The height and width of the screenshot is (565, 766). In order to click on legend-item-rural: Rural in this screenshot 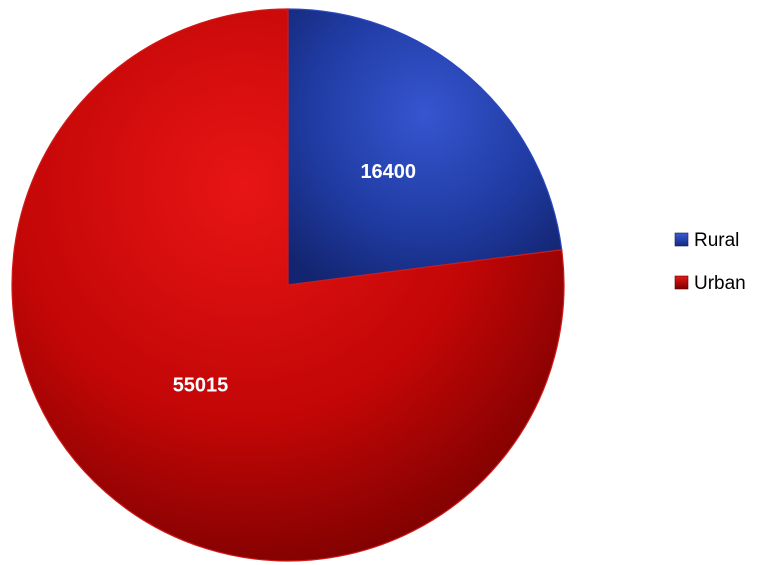, I will do `click(706, 240)`.